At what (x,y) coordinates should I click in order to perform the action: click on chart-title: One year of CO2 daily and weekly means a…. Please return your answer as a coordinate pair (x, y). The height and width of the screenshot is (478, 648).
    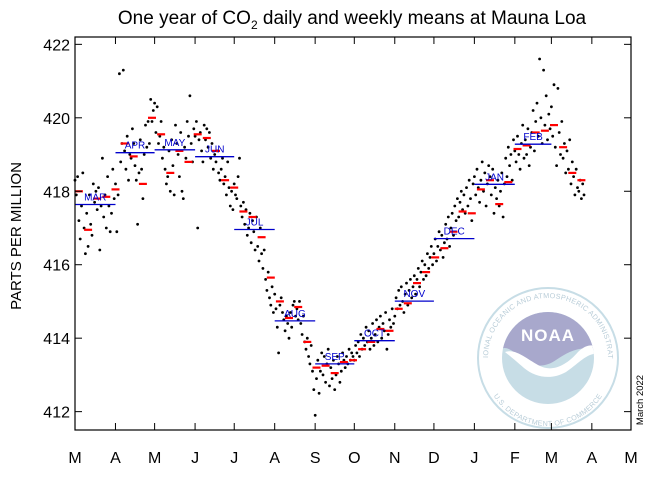
    Looking at the image, I should click on (352, 20).